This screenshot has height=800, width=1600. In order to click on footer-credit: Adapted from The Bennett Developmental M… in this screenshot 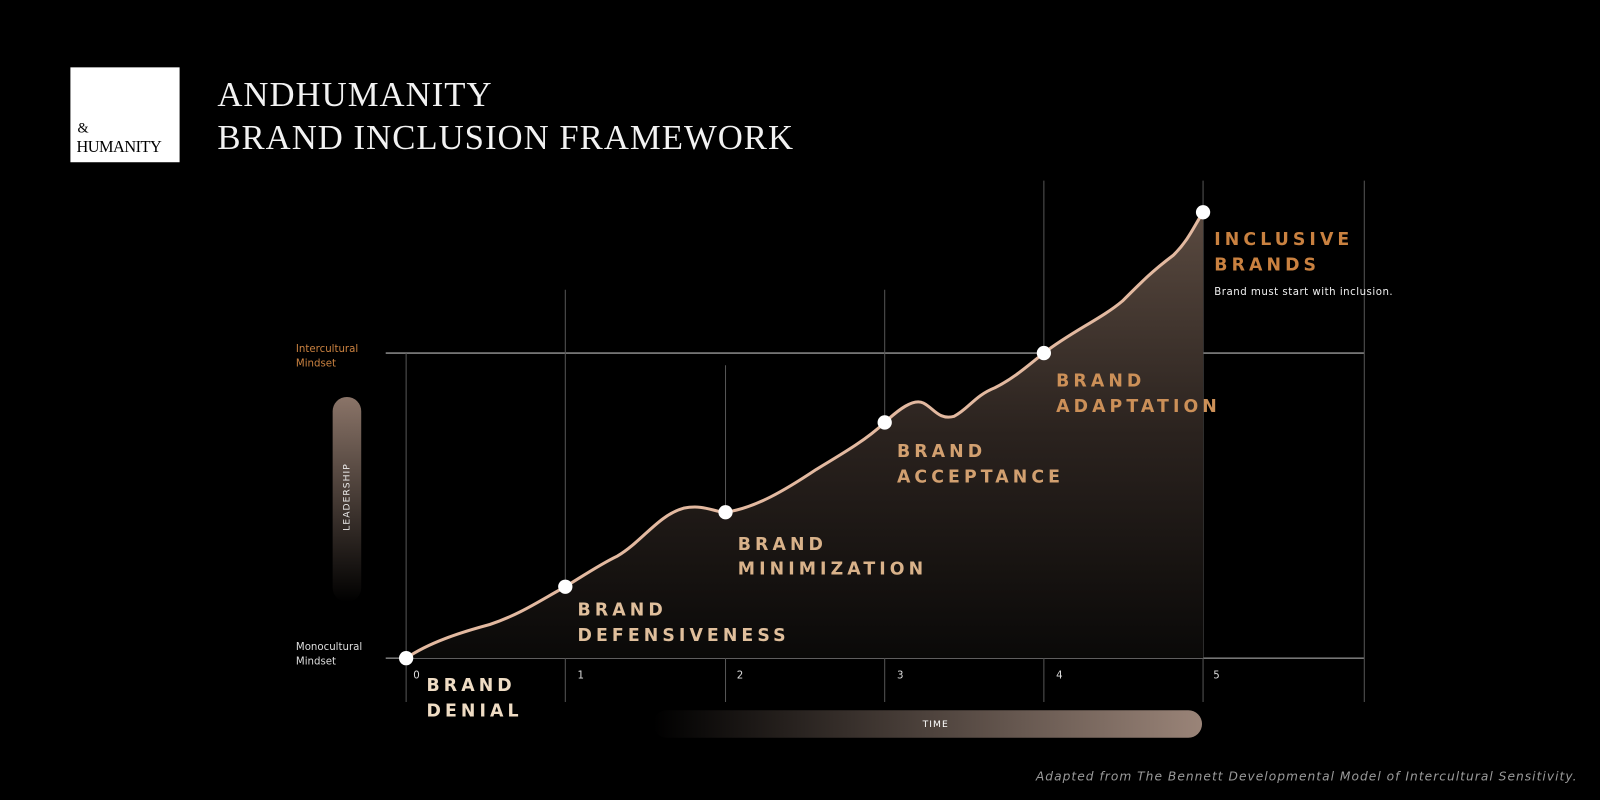, I will do `click(1306, 777)`.